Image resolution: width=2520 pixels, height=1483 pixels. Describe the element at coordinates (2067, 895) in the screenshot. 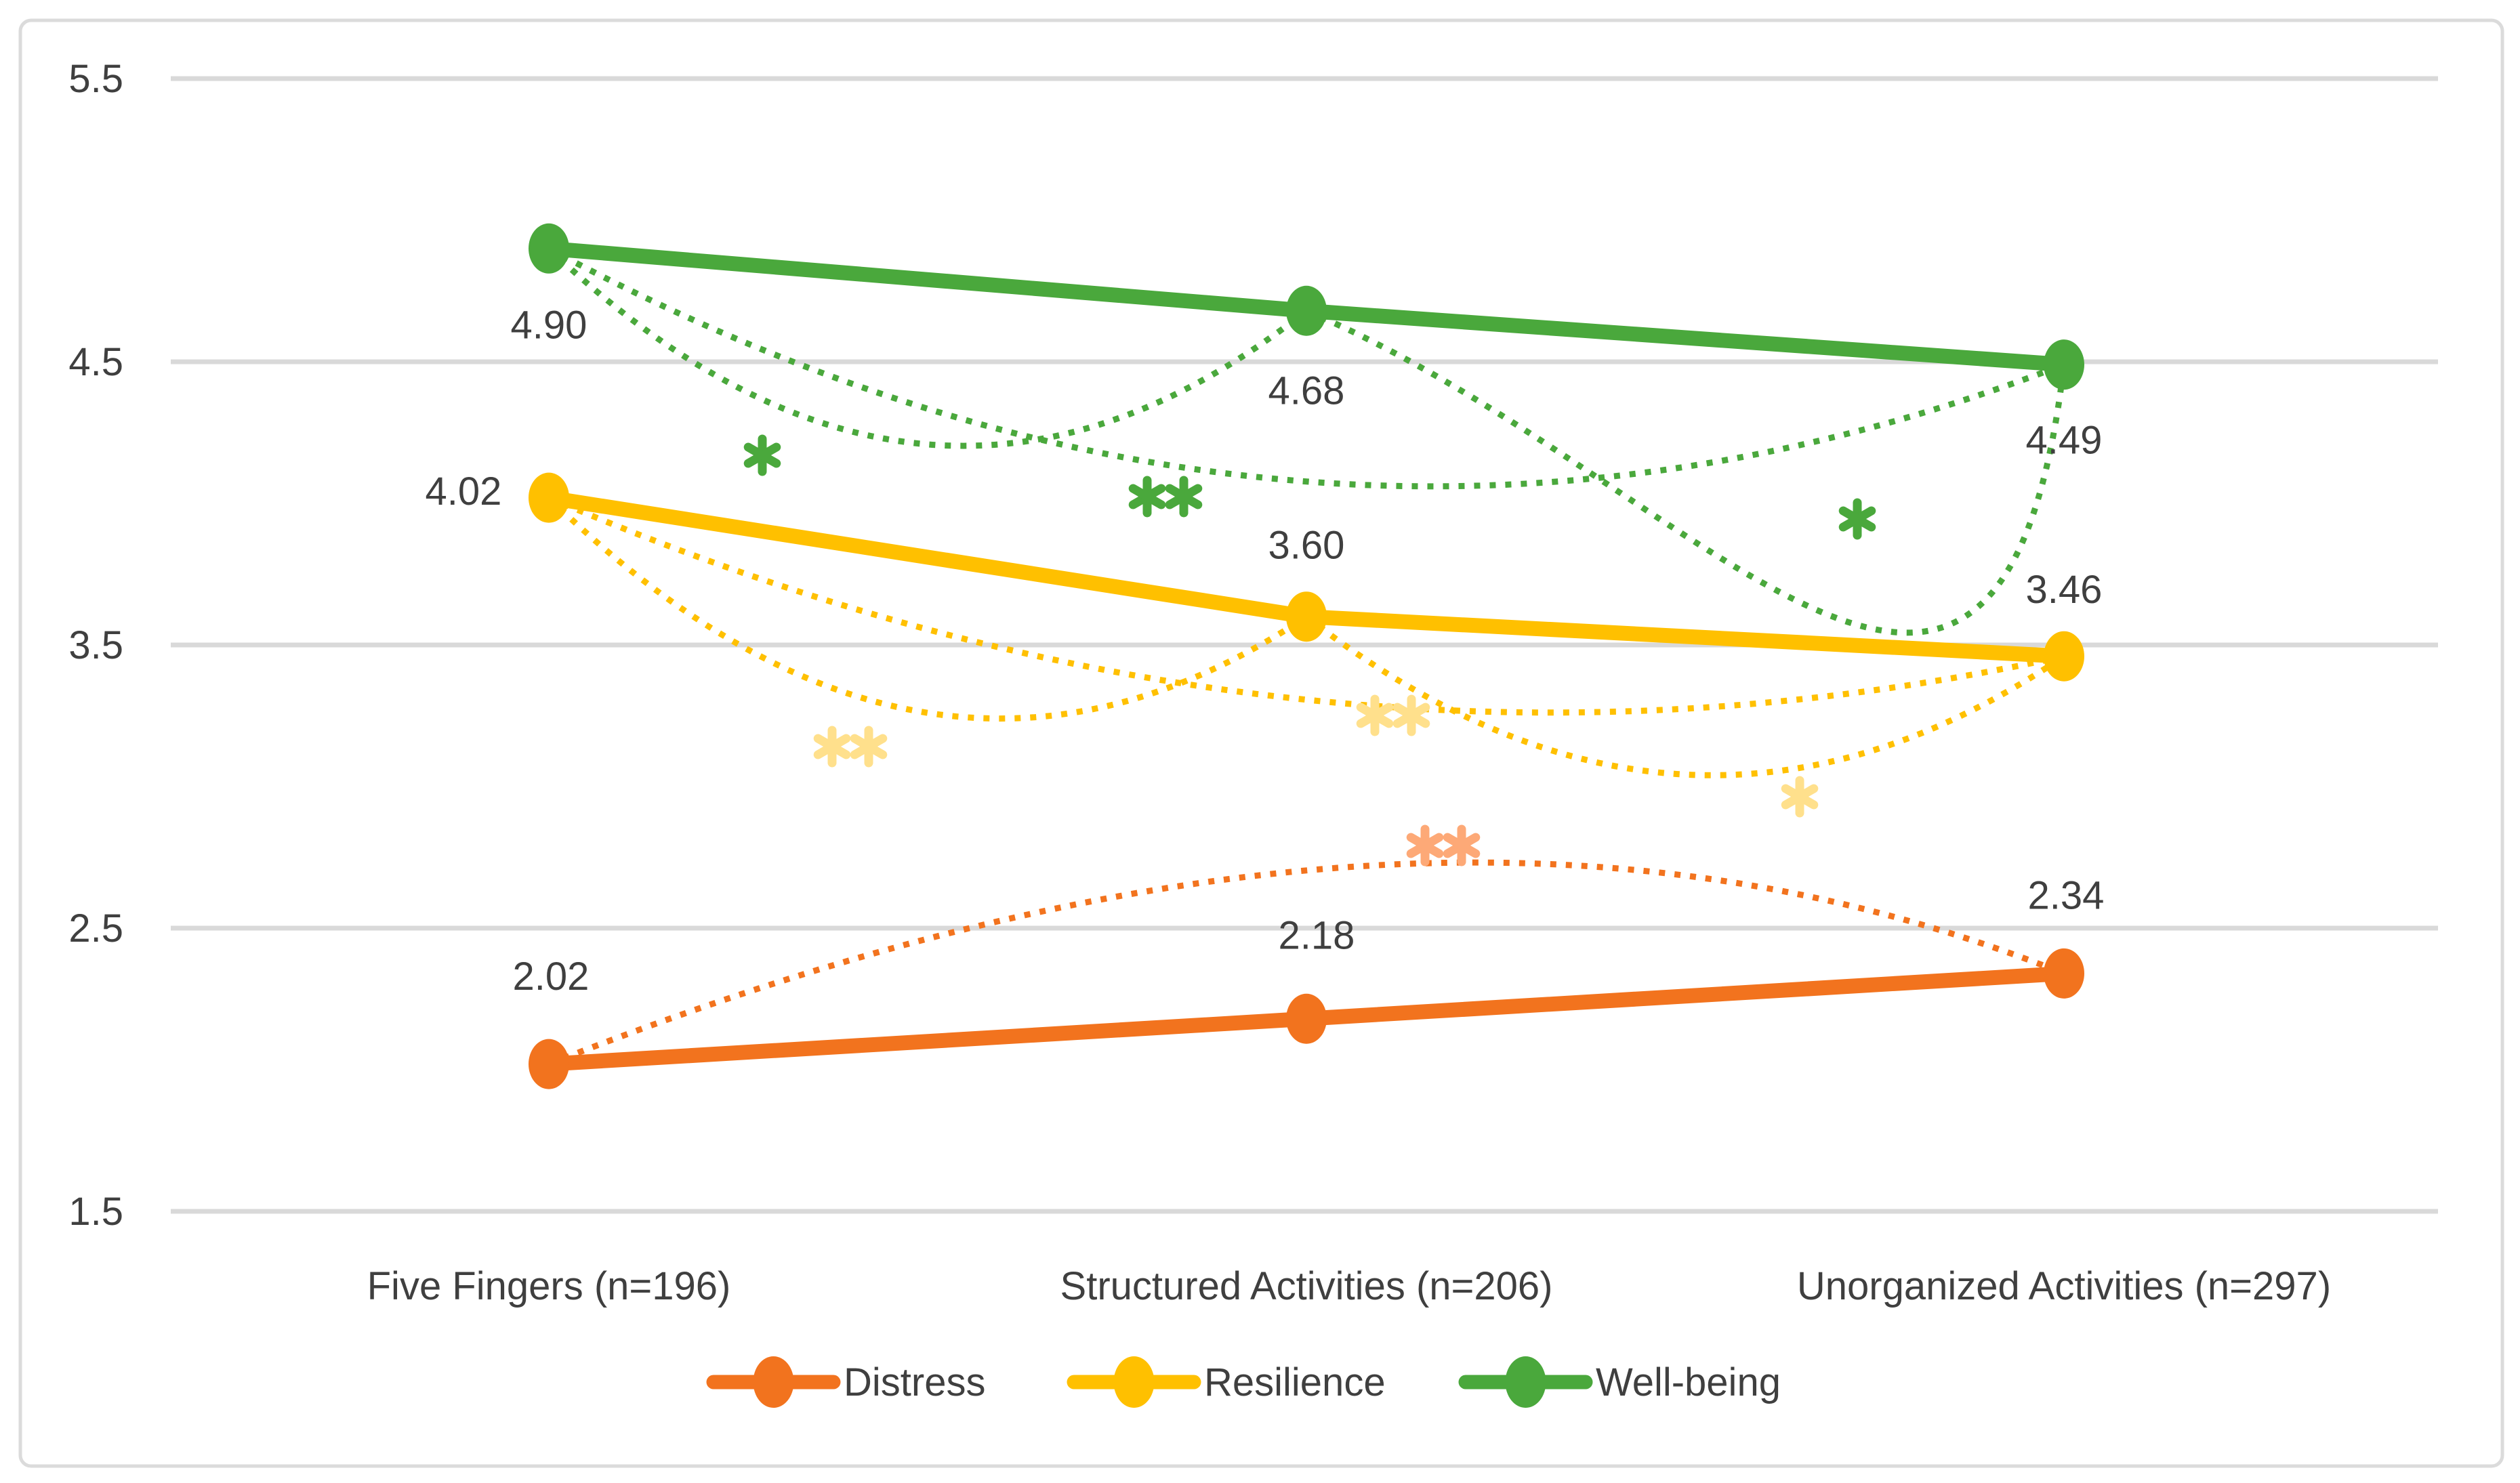

I see `data-label: 2.34` at that location.